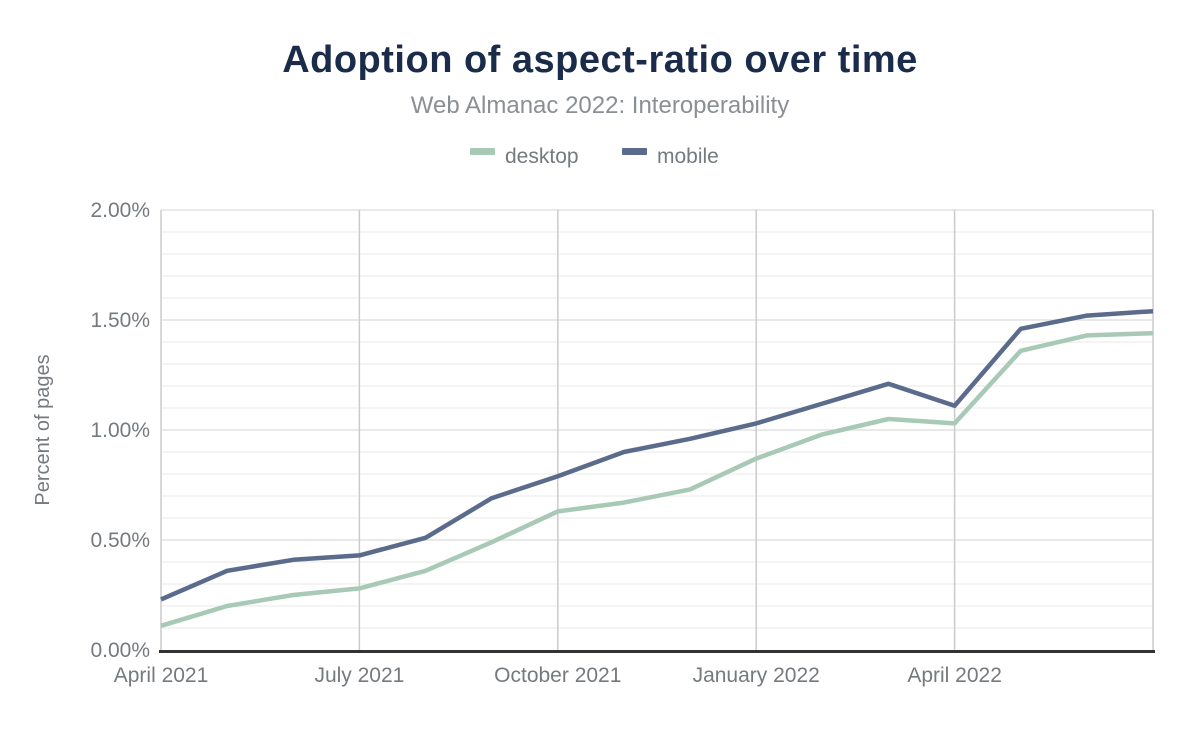  I want to click on y-tick-label: 2.00%, so click(120, 210).